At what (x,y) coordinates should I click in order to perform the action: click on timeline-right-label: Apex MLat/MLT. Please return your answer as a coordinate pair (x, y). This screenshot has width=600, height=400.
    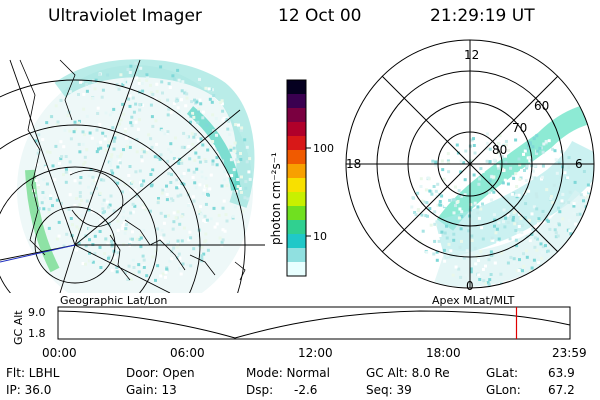
    Looking at the image, I should click on (473, 300).